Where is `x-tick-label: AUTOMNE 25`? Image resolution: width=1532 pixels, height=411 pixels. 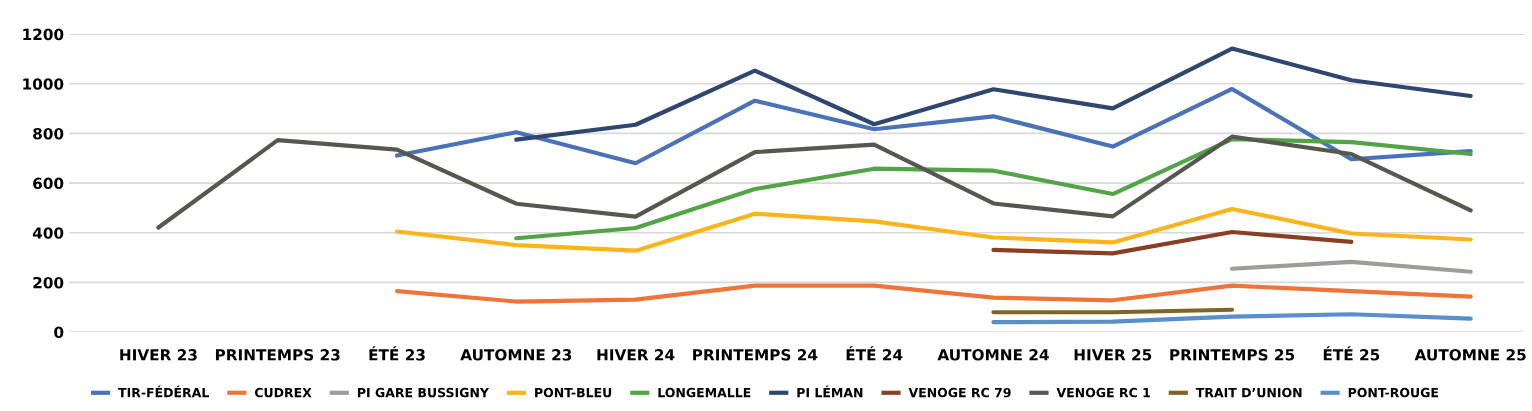
x-tick-label: AUTOMNE 25 is located at coordinates (1470, 355).